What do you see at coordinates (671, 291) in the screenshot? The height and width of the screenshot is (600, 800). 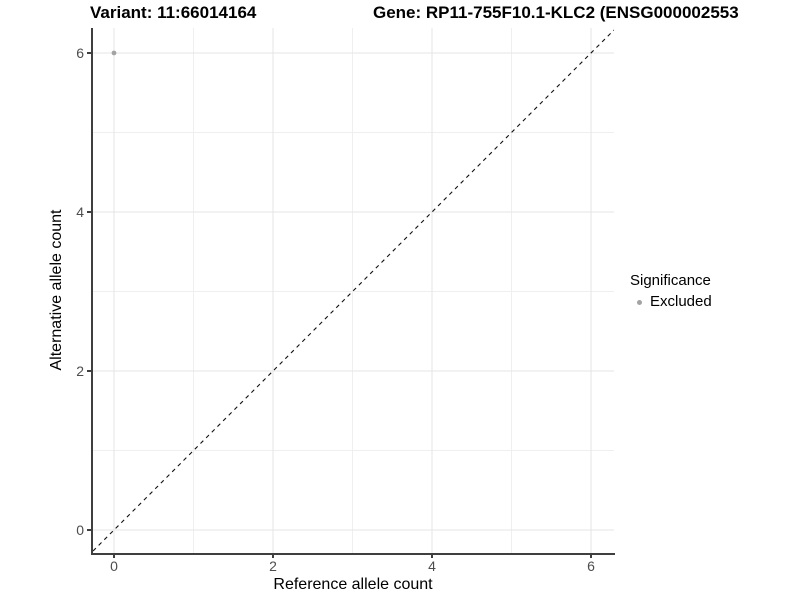 I see `legend: Significance Excluded` at bounding box center [671, 291].